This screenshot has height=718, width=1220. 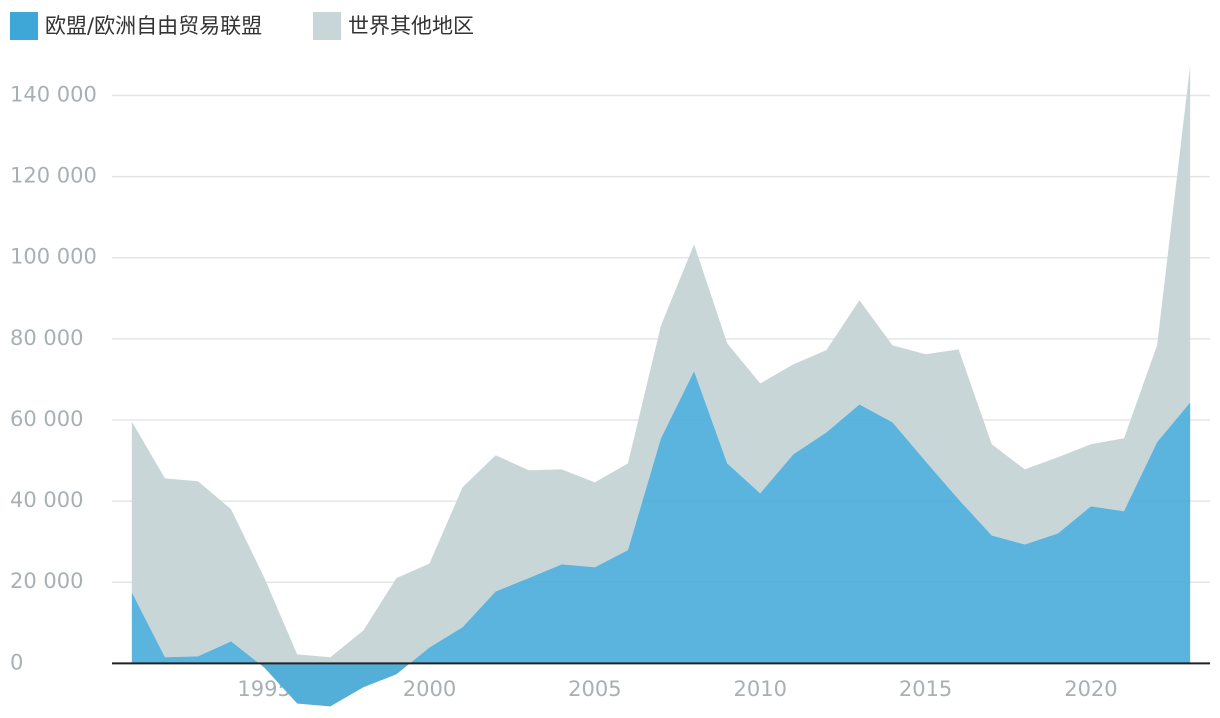 I want to click on y-tick-label: 80 000, so click(x=46, y=338).